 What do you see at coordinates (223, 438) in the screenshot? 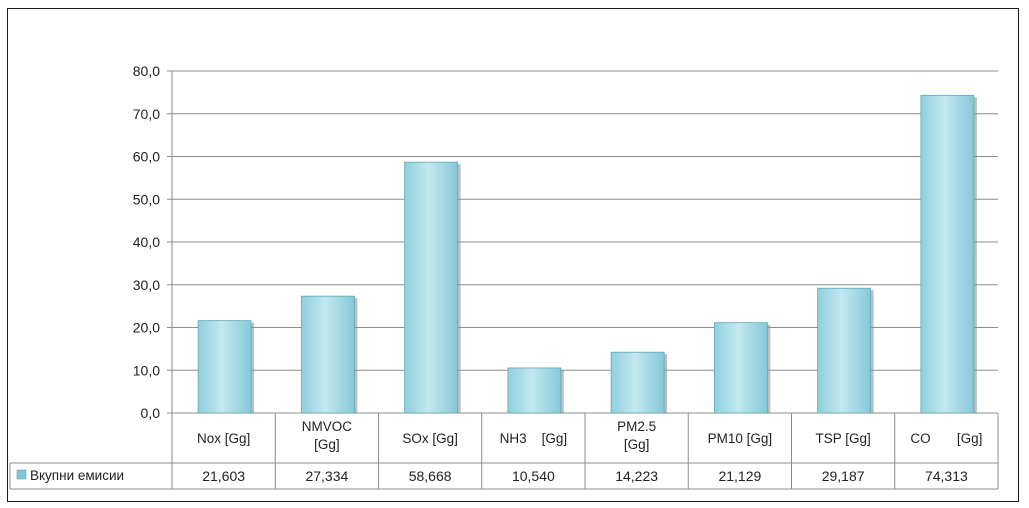
I see `category-label: Nox [Gg]` at bounding box center [223, 438].